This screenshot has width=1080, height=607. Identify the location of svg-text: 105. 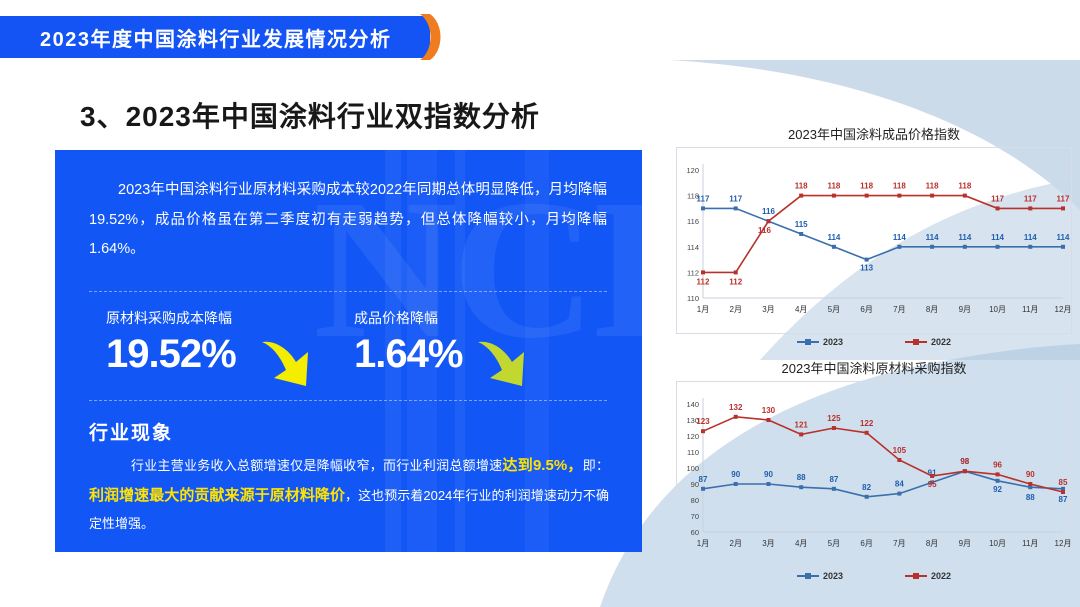
(900, 450).